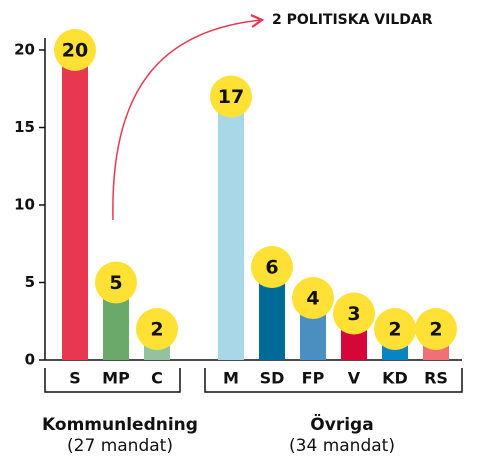 The height and width of the screenshot is (463, 481). I want to click on y-tick-label: 15, so click(24, 127).